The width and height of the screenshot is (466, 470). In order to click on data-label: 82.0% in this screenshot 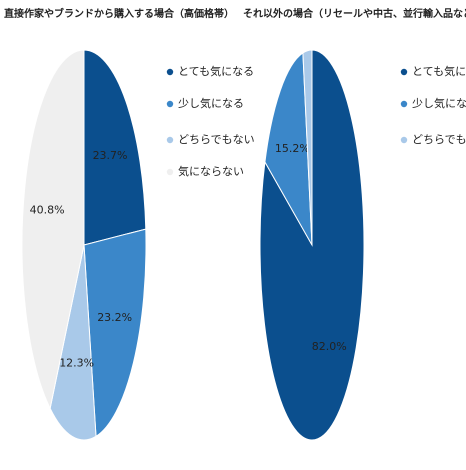, I will do `click(329, 346)`.